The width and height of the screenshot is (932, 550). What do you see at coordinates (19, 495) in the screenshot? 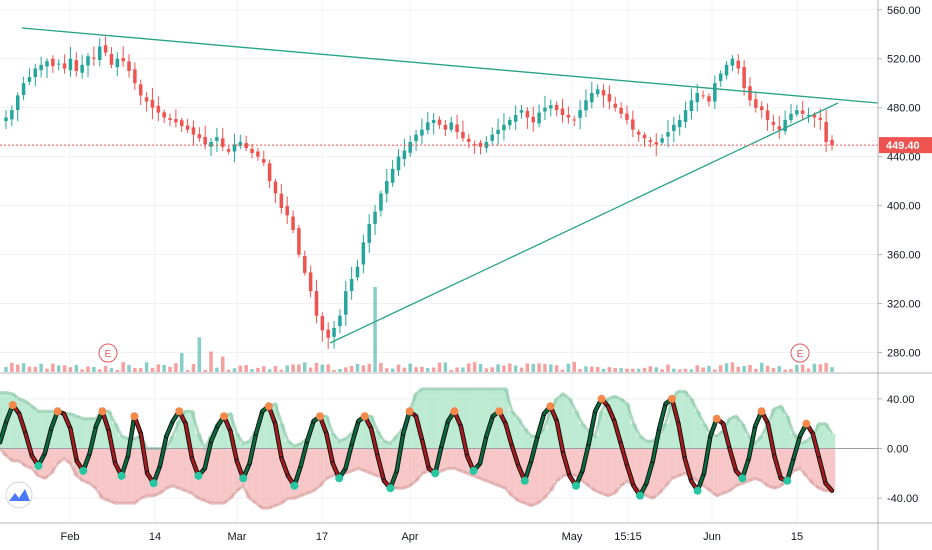
I see `tradingview-logo-icon` at bounding box center [19, 495].